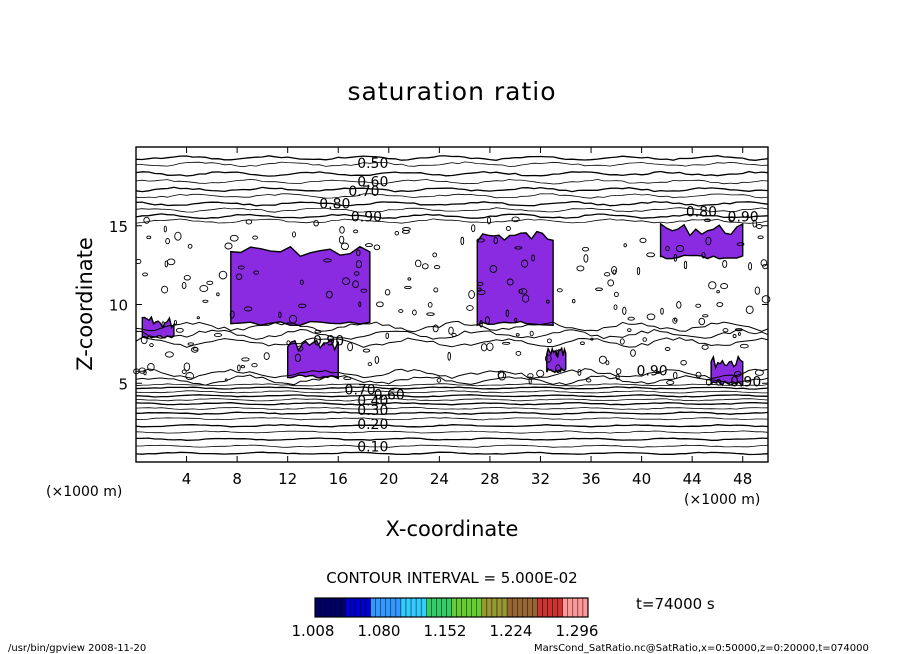 Image resolution: width=904 pixels, height=654 pixels. Describe the element at coordinates (451, 578) in the screenshot. I see `contour-interval-note: CONTOUR INTERVAL = 5.000E-02` at that location.